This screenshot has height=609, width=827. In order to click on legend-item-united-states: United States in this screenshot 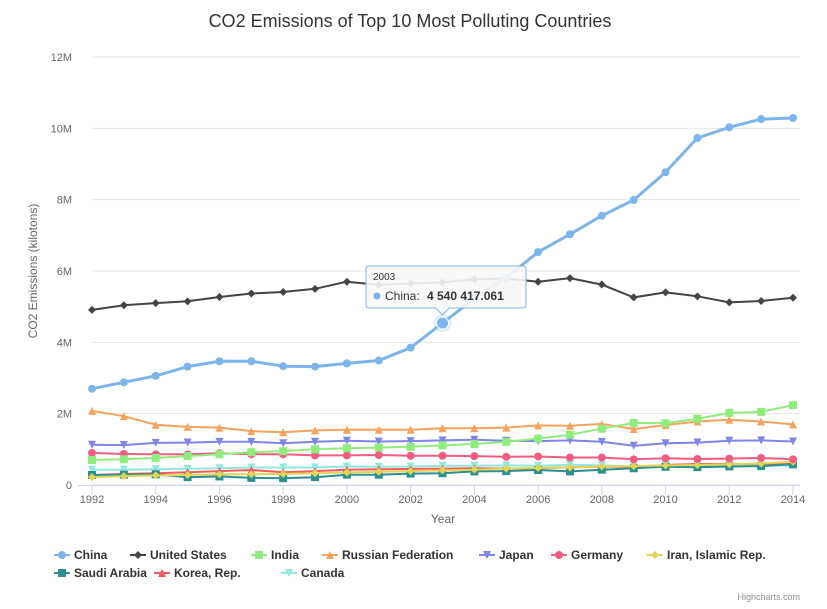, I will do `click(178, 555)`.